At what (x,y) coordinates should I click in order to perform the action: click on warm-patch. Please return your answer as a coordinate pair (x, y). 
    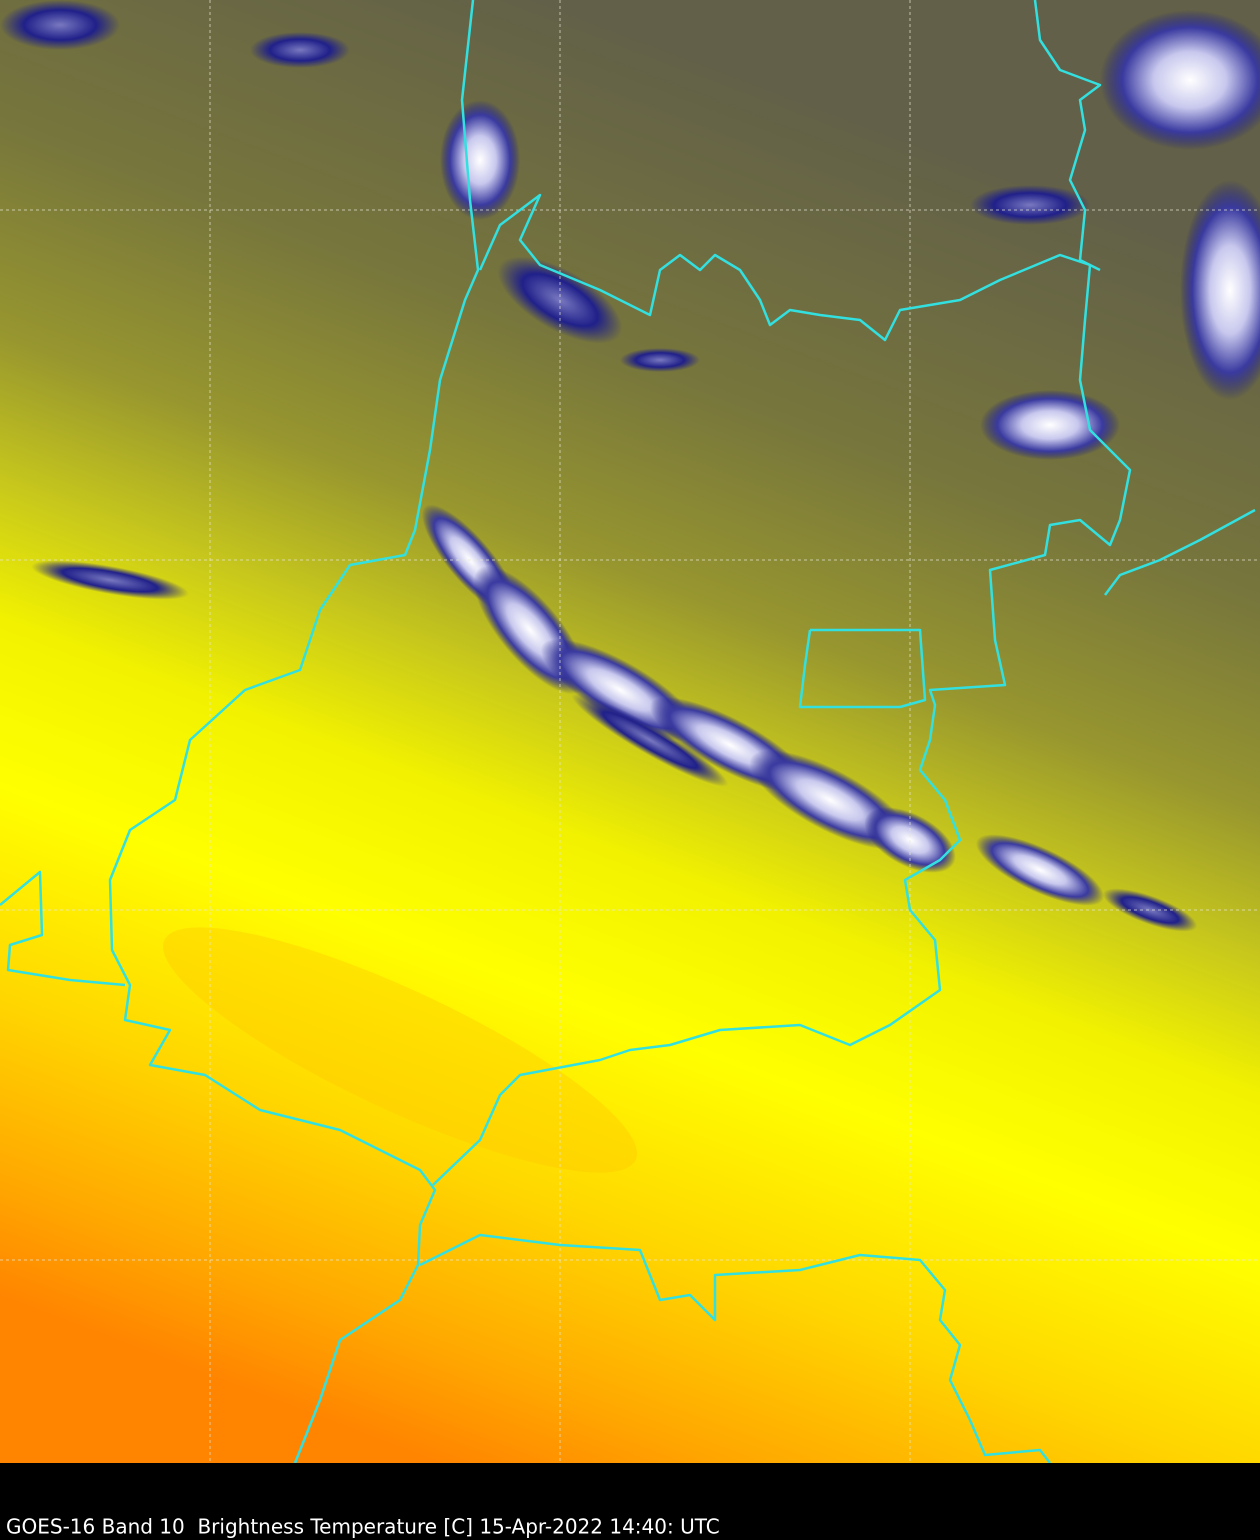
    Looking at the image, I should click on (400, 1050).